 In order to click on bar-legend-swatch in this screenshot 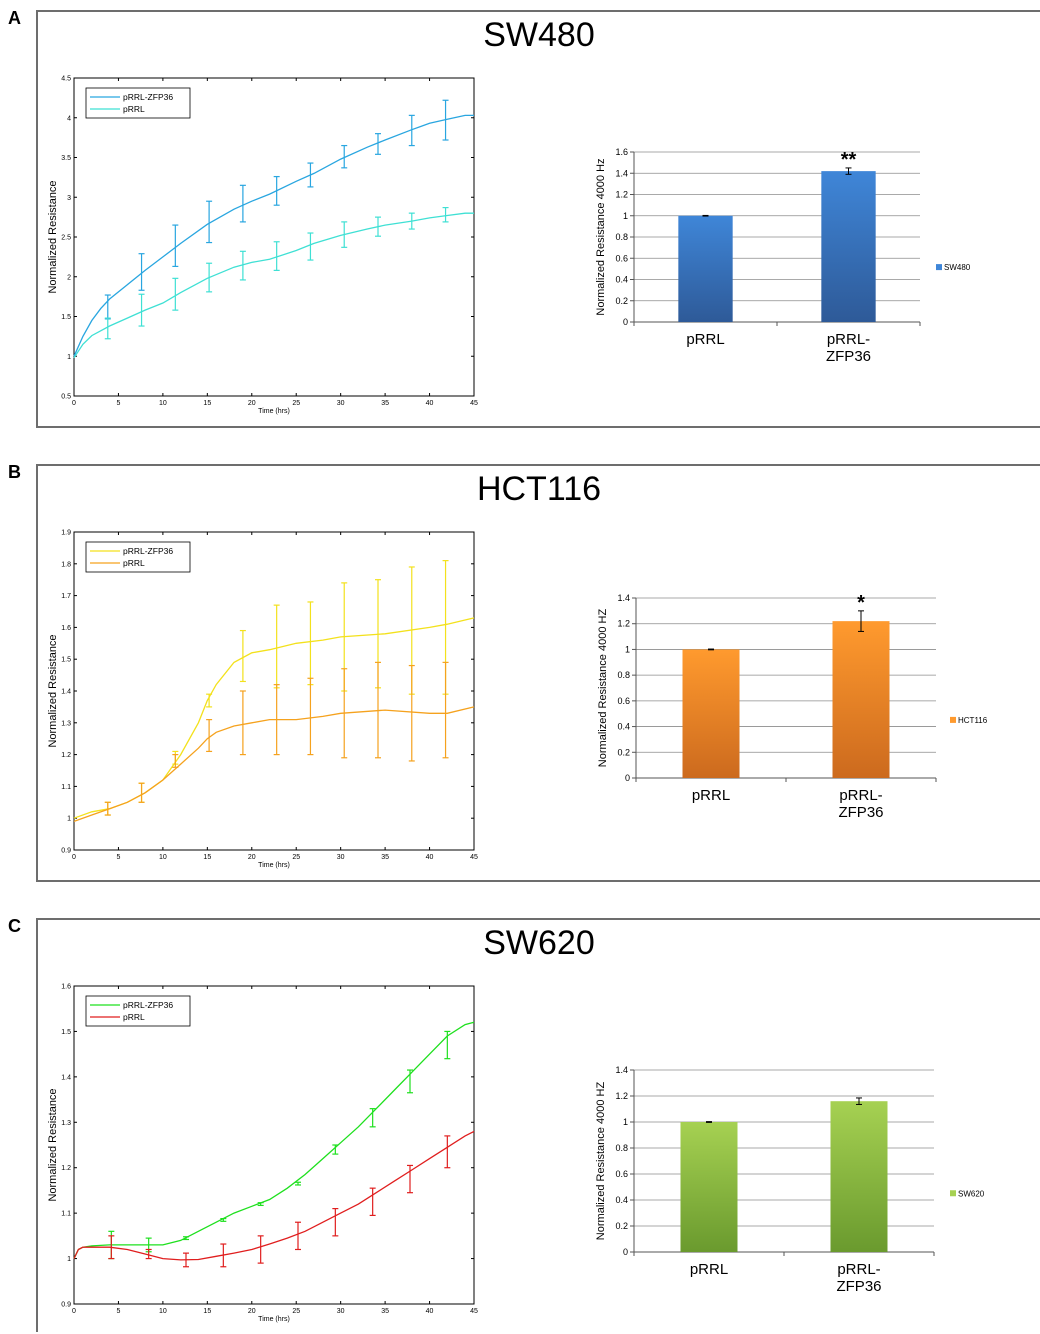, I will do `click(939, 267)`.